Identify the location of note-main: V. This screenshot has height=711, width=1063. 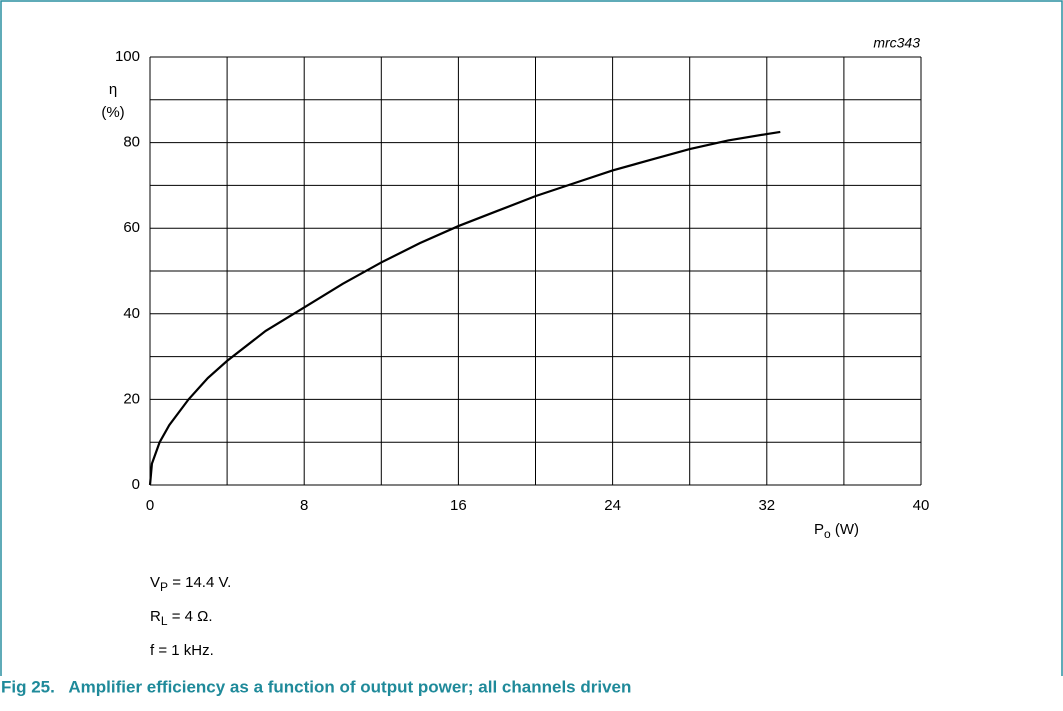
(155, 582).